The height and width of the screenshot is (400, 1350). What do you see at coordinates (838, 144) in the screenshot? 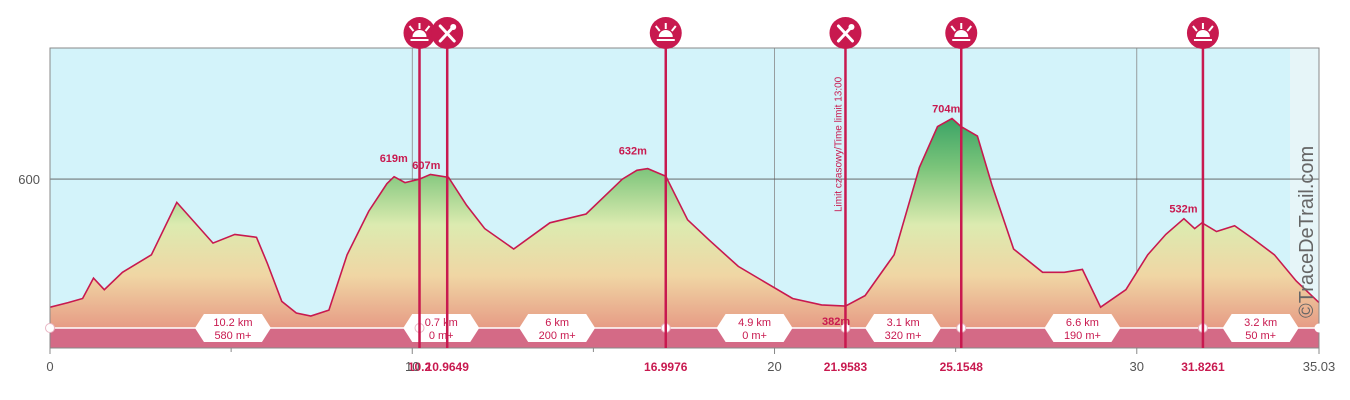
I see `time-limit-annotation: Limit czasowy/Time limit 13:00` at bounding box center [838, 144].